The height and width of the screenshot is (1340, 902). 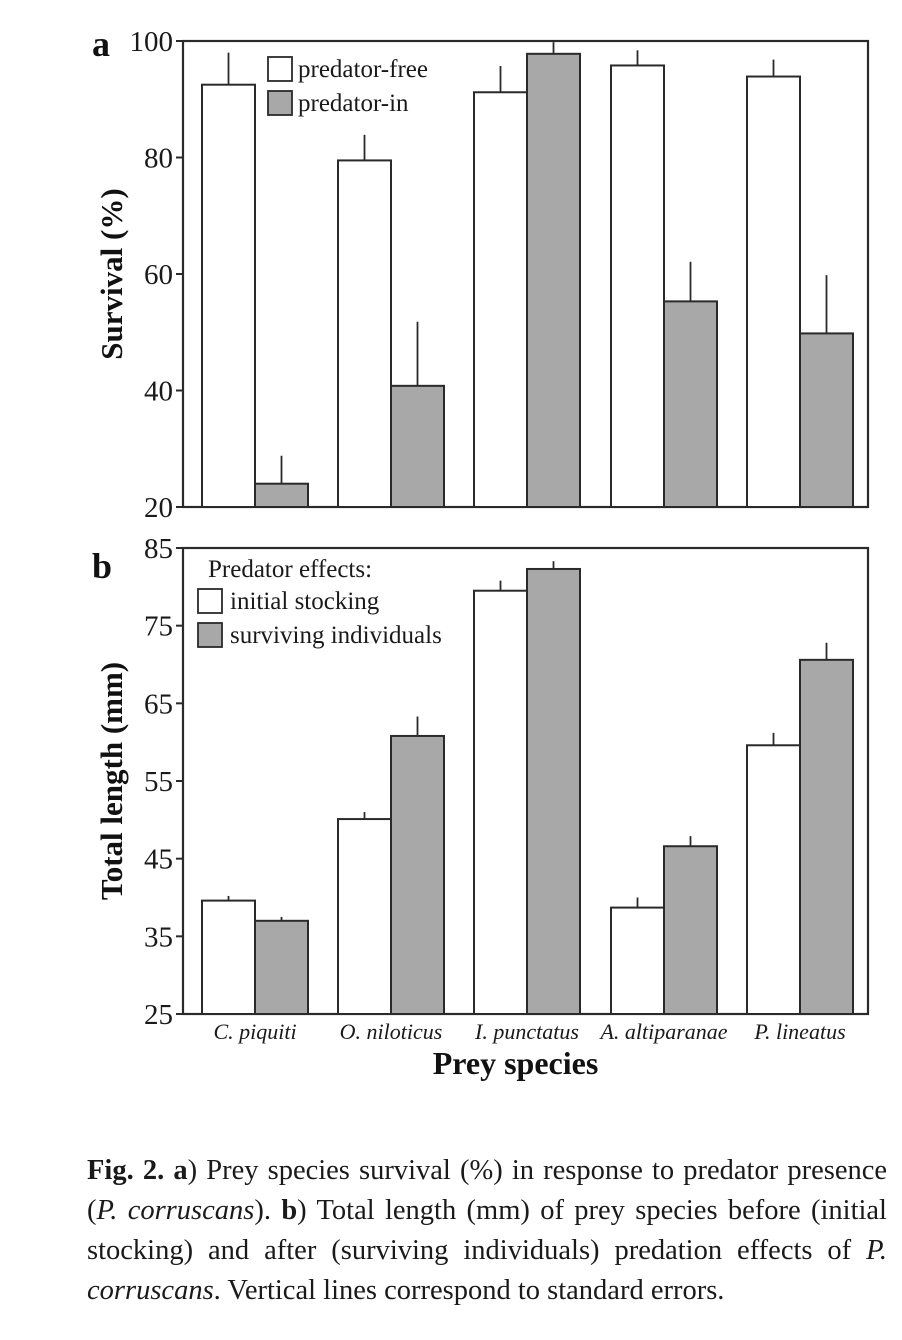 I want to click on legend-label: initial stocking, so click(x=305, y=601).